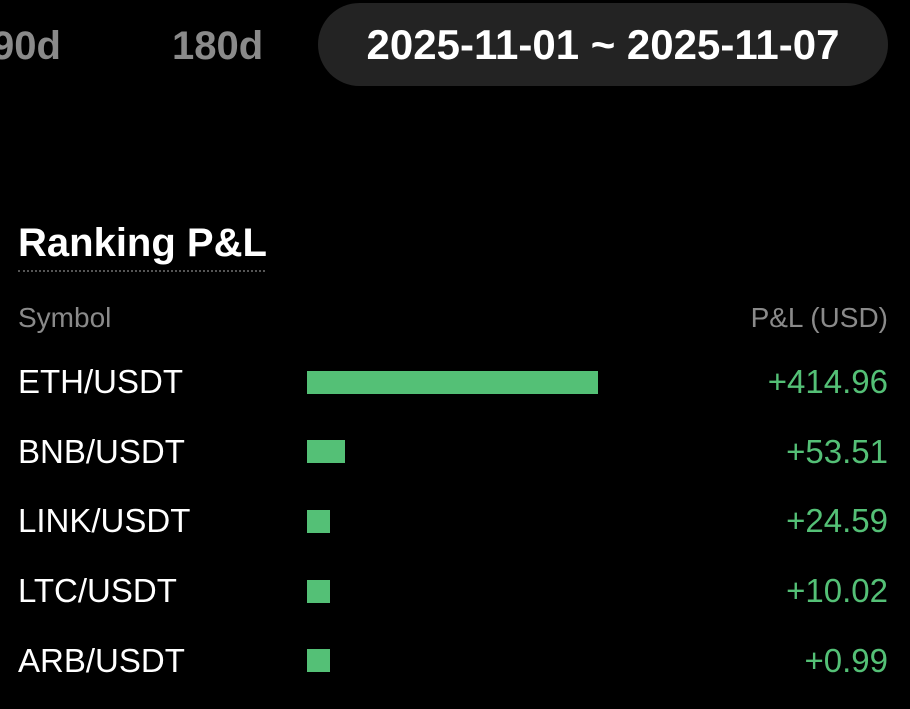 The height and width of the screenshot is (709, 910). I want to click on pnl-value: +10.02, so click(837, 591).